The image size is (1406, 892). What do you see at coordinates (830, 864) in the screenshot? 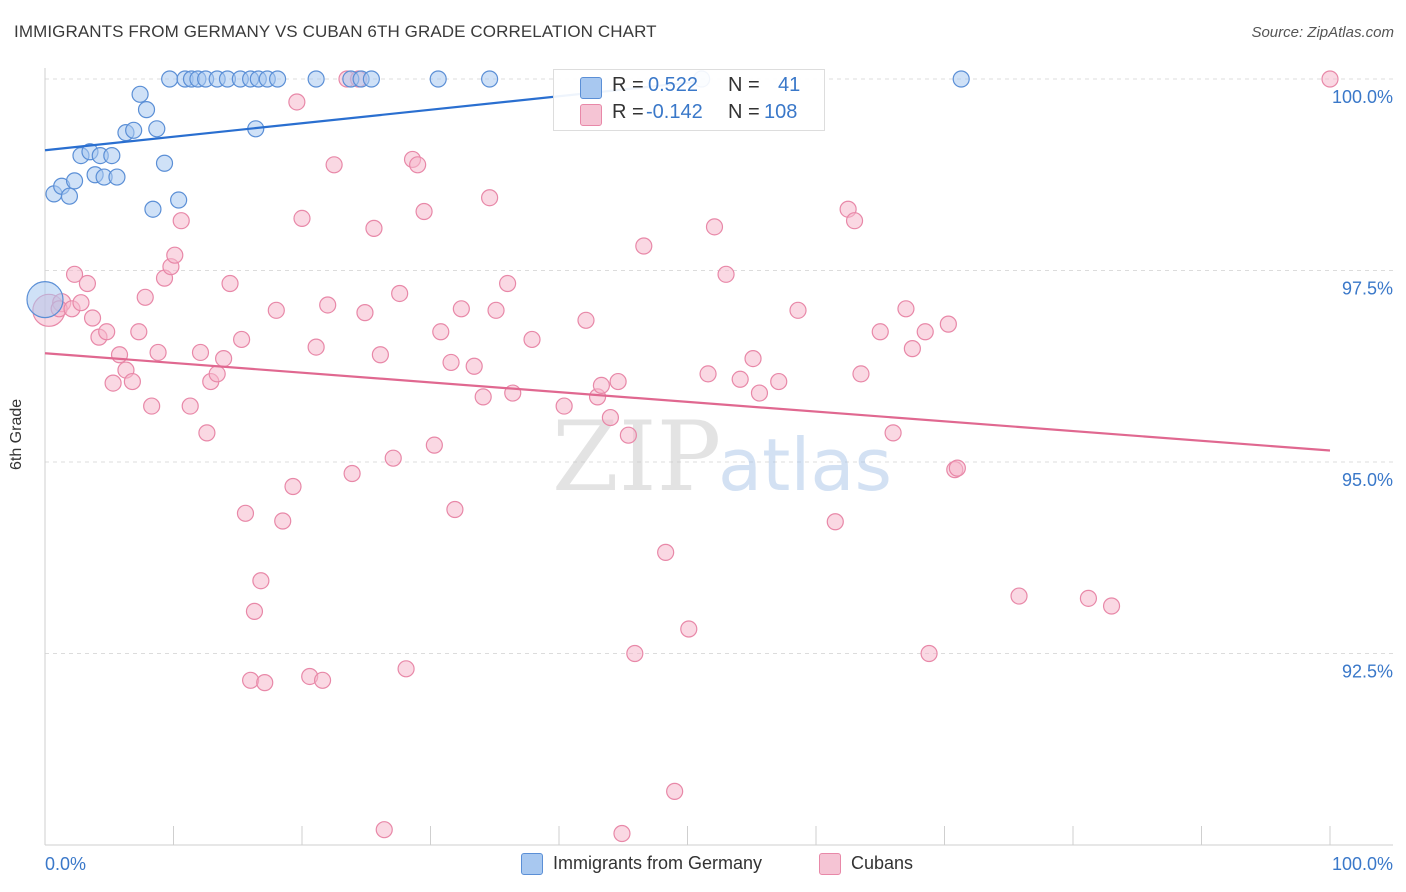
I see `legend-swatch-cubans` at bounding box center [830, 864].